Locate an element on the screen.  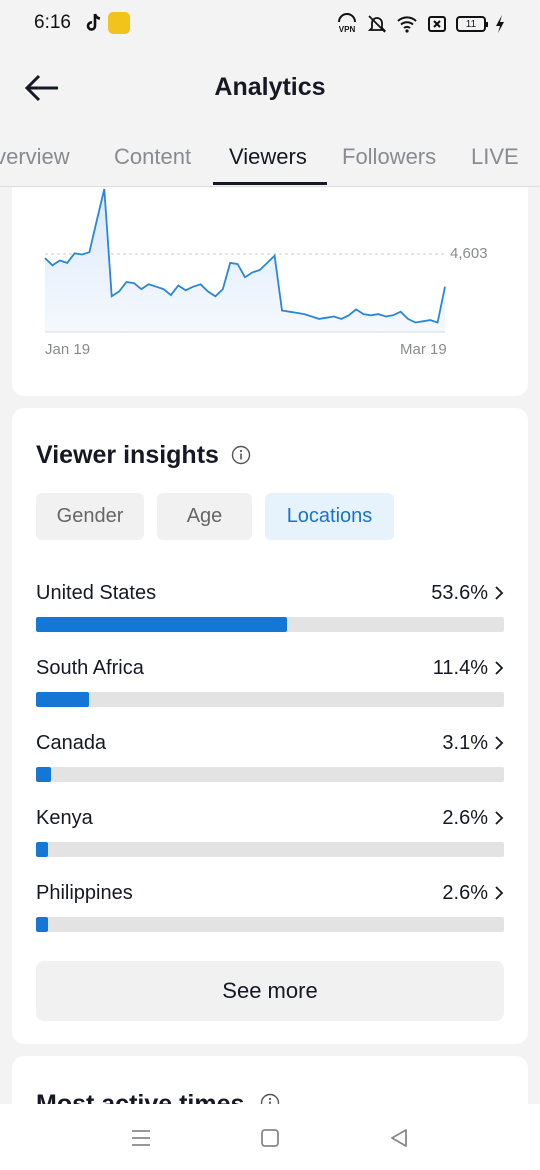
battery-icon: 11 is located at coordinates (472, 24).